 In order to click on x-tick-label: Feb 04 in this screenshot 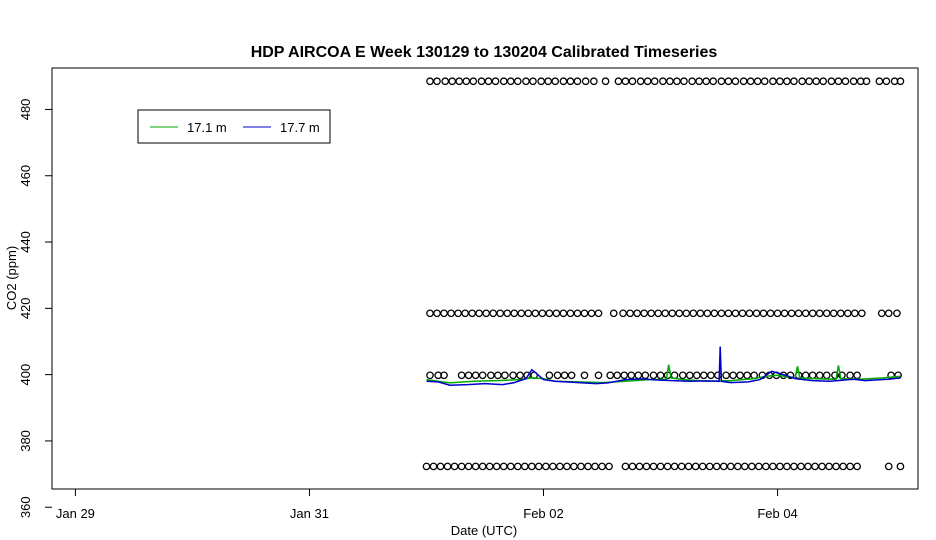, I will do `click(777, 513)`.